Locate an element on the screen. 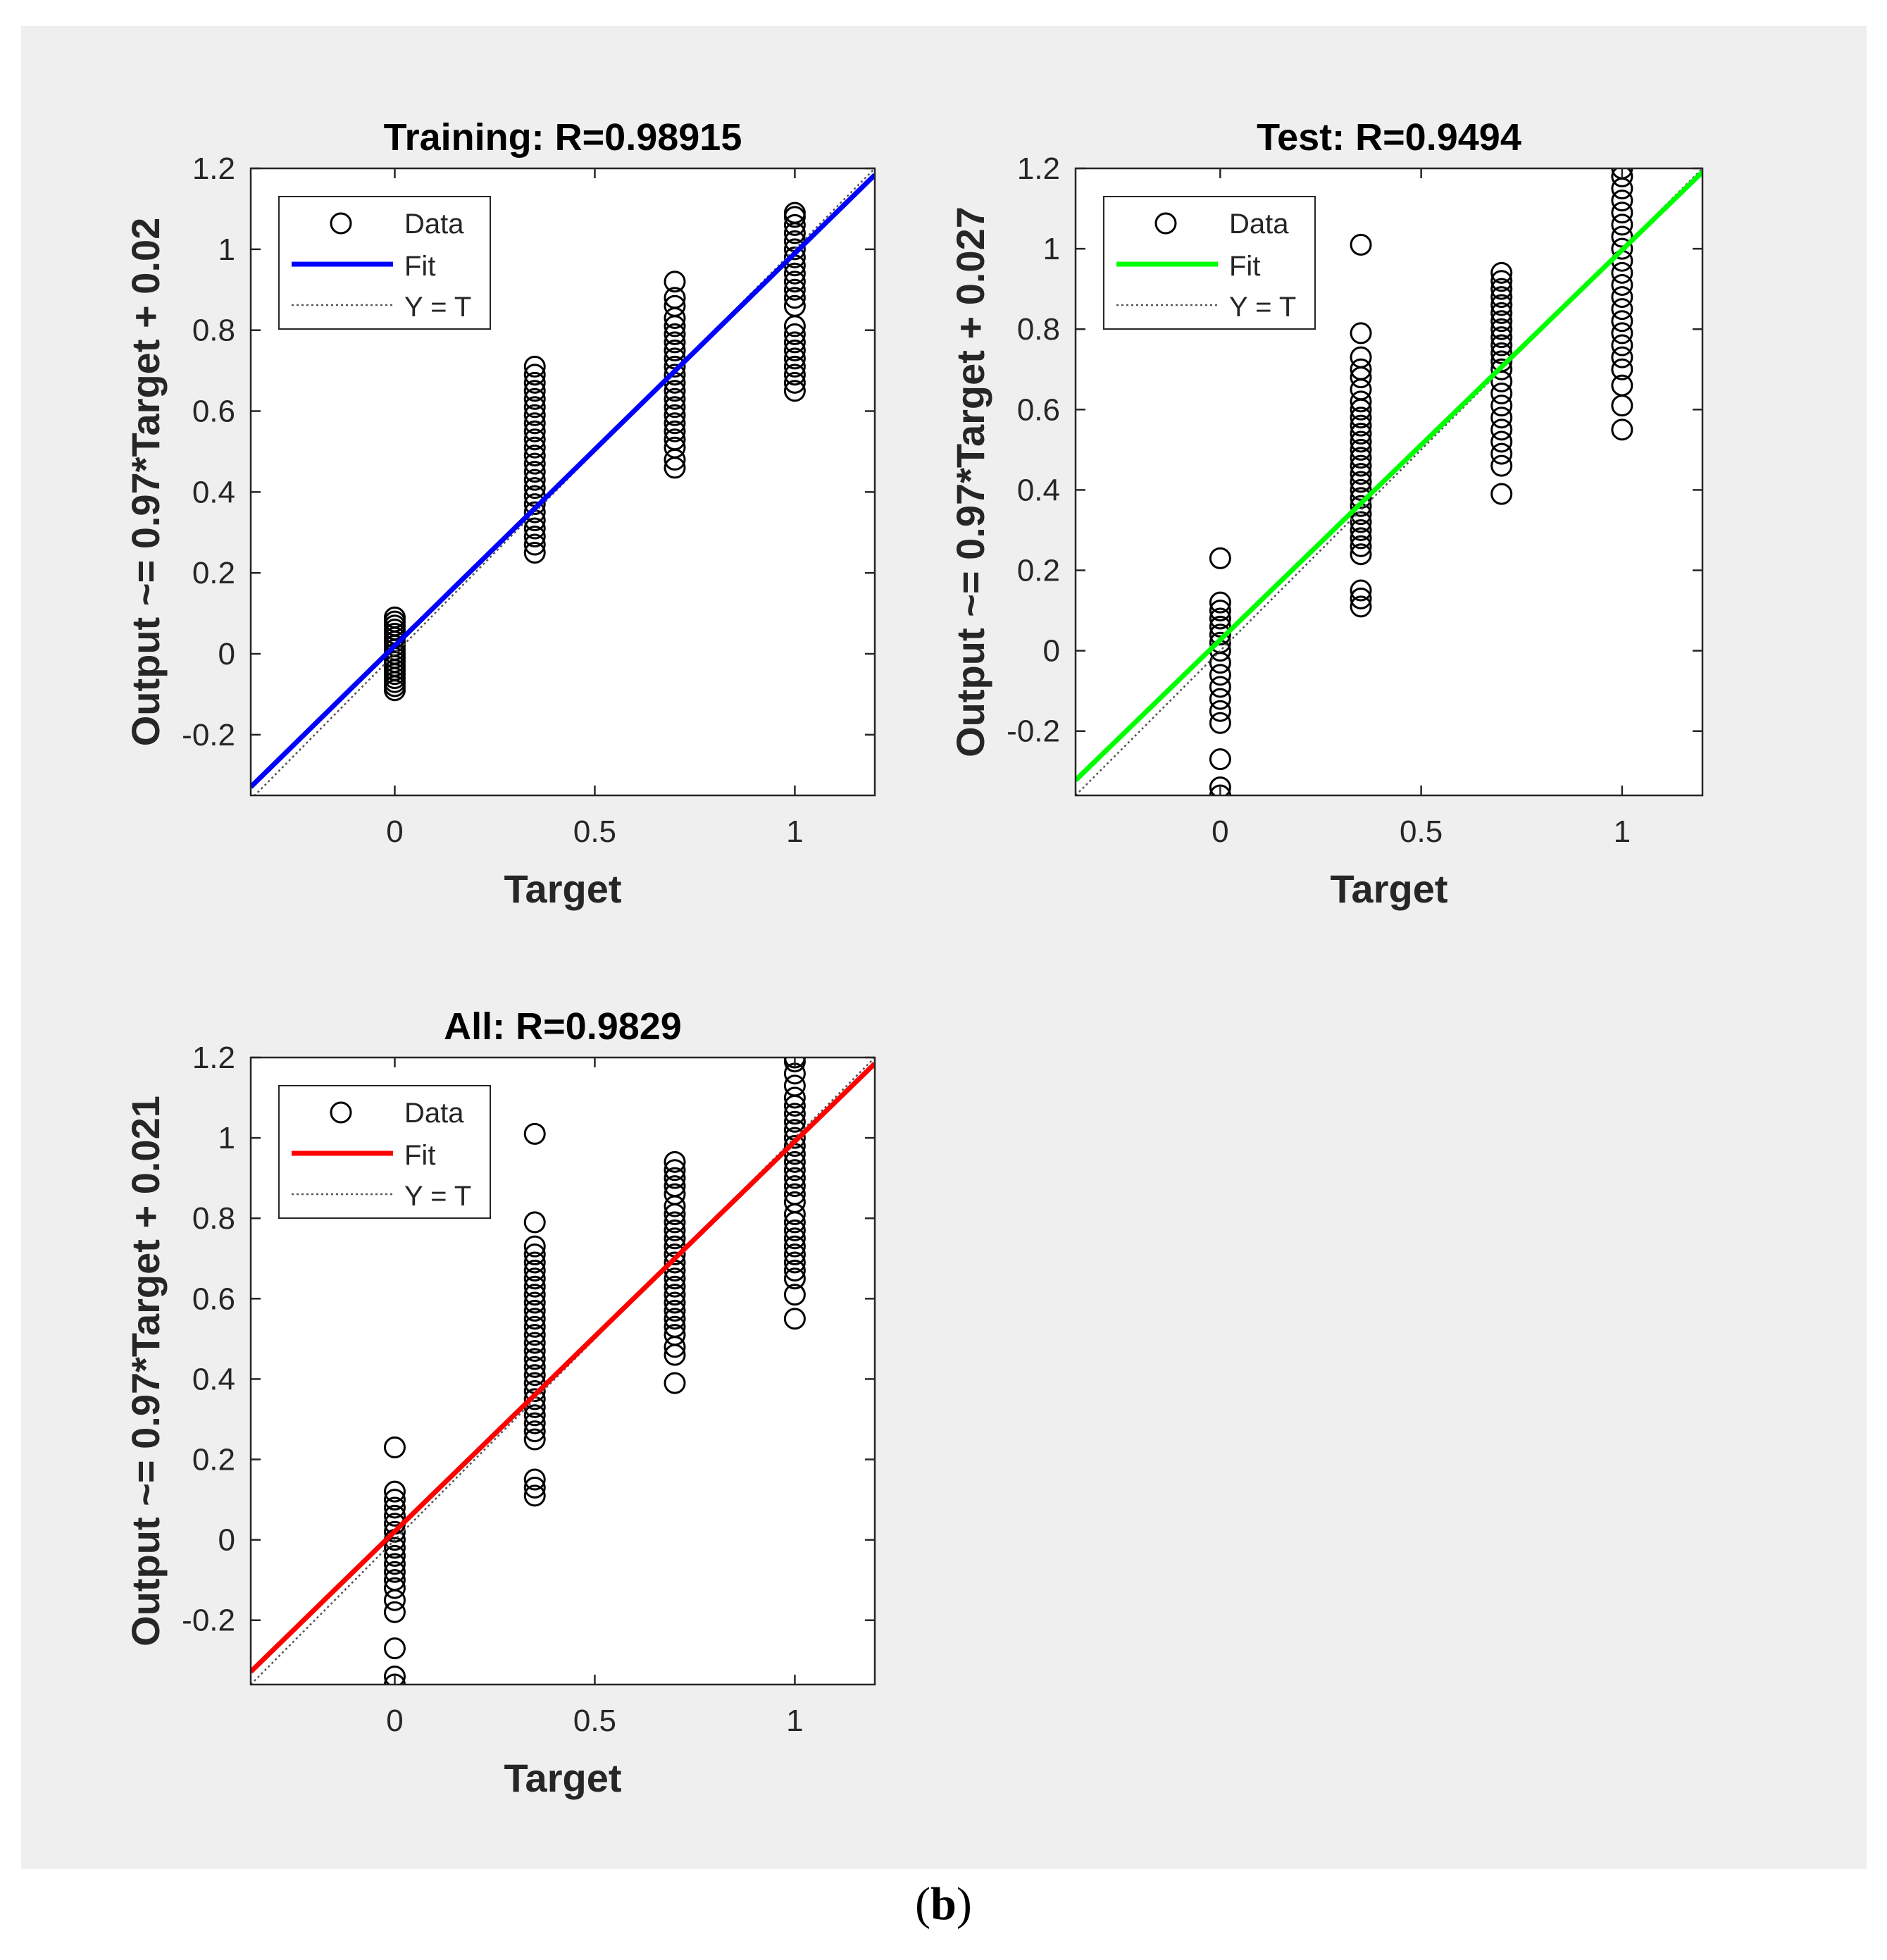  caption-open-paren: ( is located at coordinates (923, 1904).